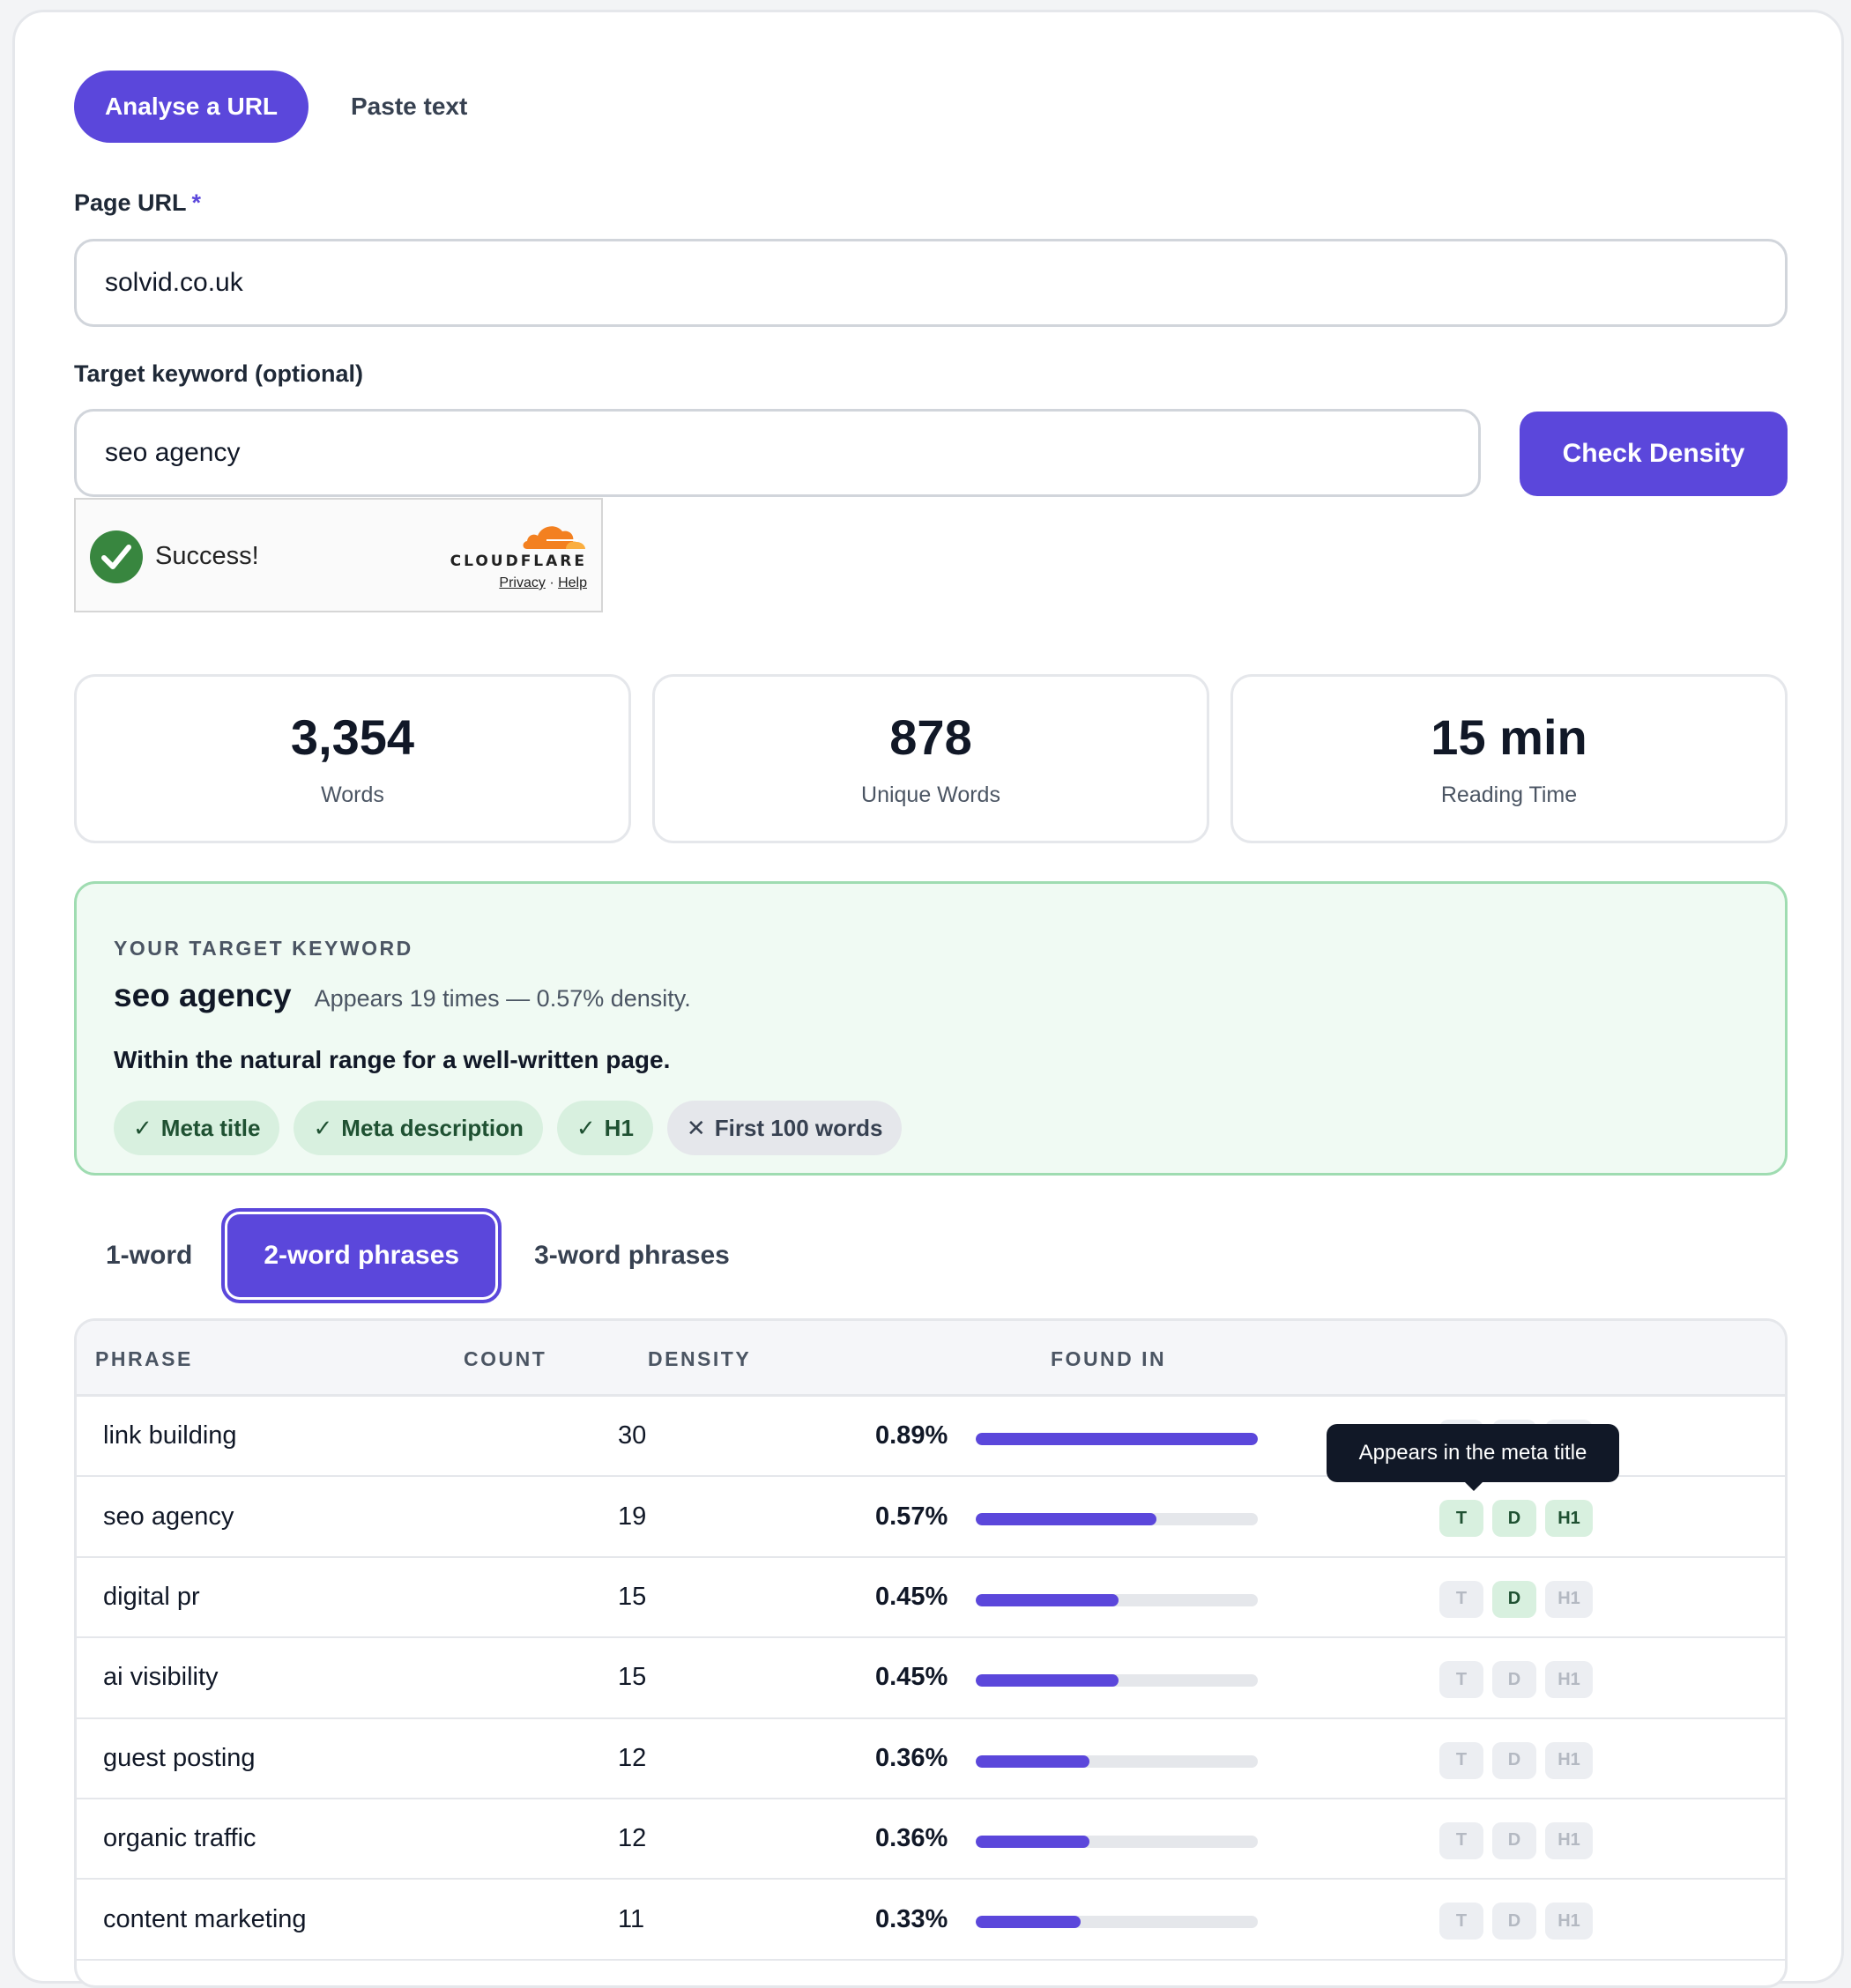  Describe the element at coordinates (505, 1359) in the screenshot. I see `header-count: COUNT` at that location.